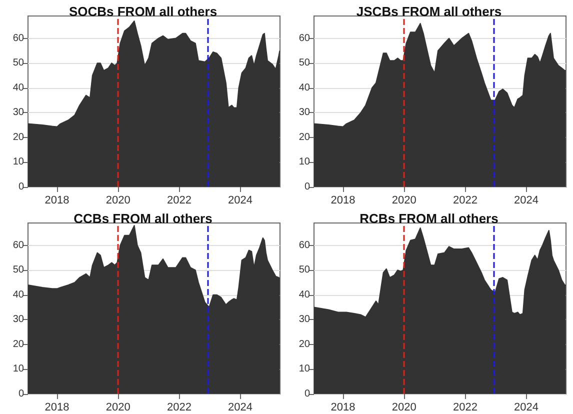  Describe the element at coordinates (429, 218) in the screenshot. I see `chart-title: RCBs FROM all others` at that location.